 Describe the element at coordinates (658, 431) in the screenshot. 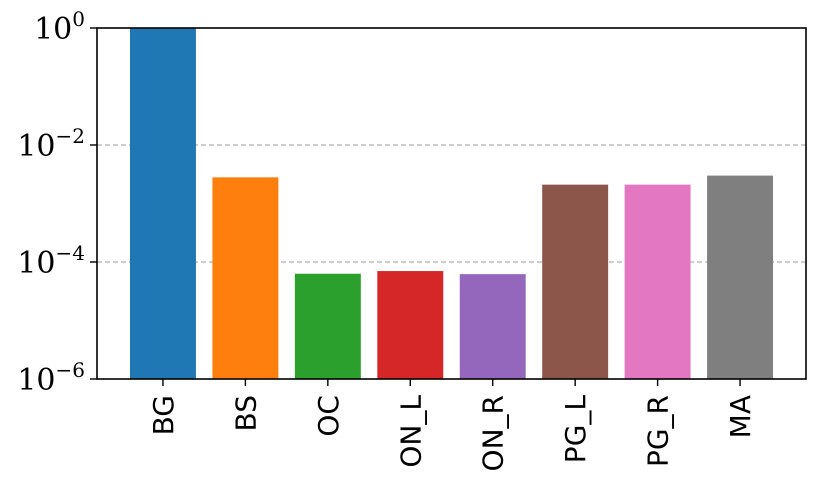

I see `x-tick-label-pg-r: PG_R` at that location.